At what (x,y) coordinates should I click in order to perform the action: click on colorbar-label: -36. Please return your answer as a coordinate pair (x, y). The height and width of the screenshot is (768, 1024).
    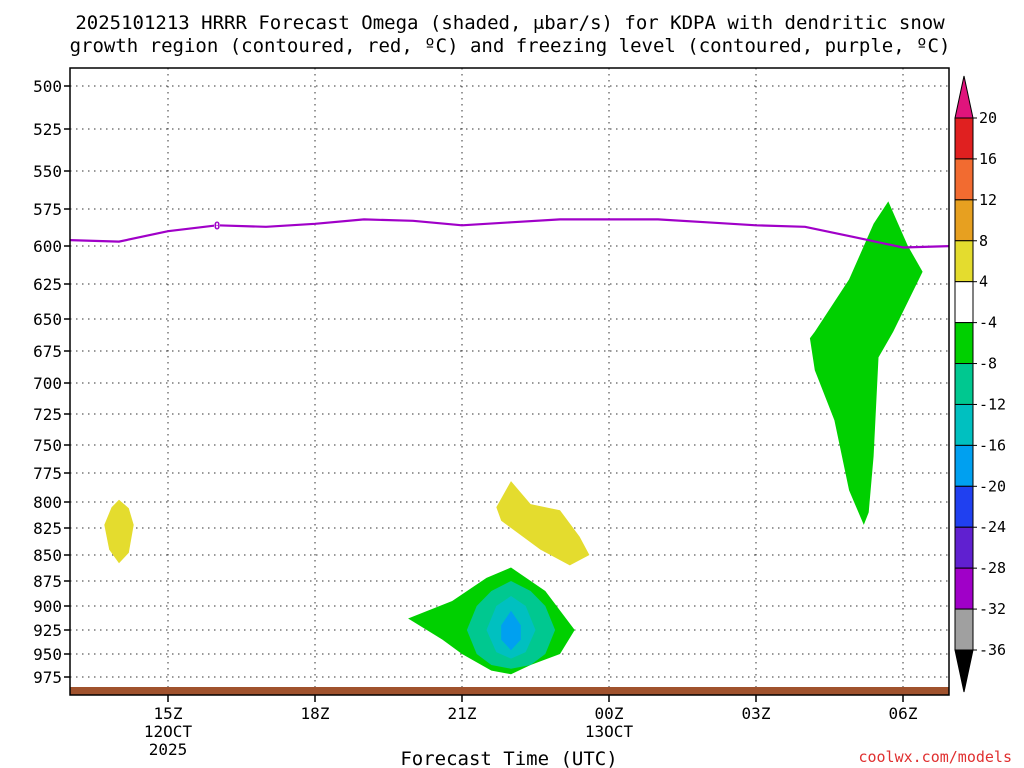
    Looking at the image, I should click on (992, 650).